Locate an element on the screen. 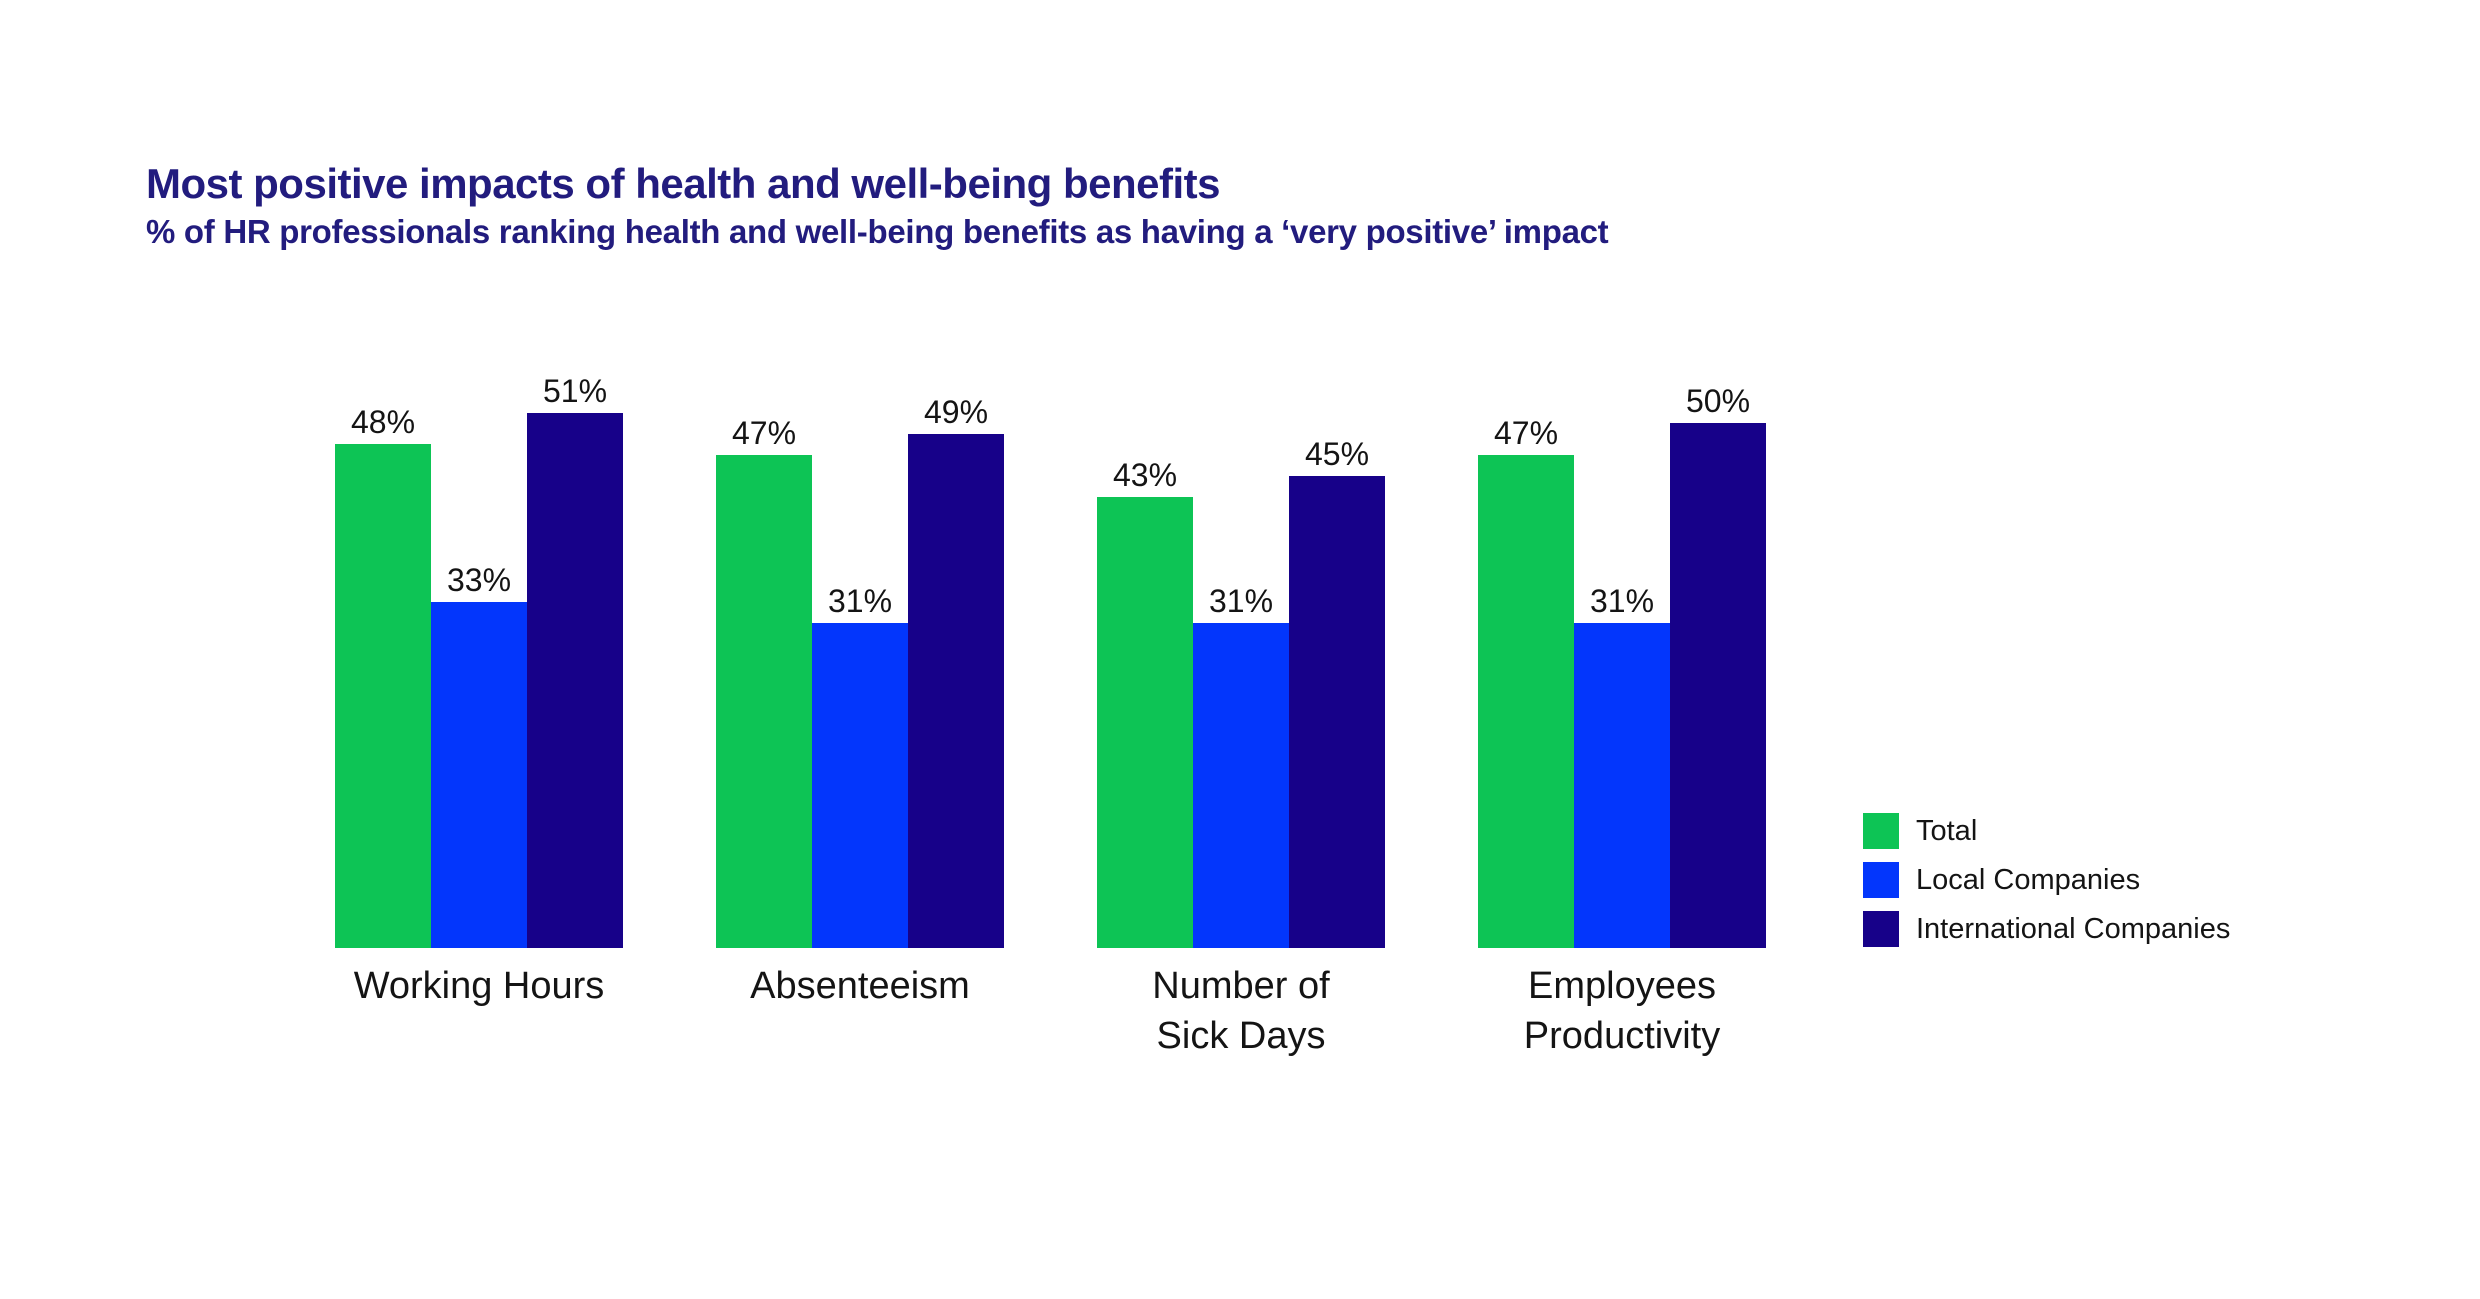 The width and height of the screenshot is (2480, 1299). category-label: Working Hours is located at coordinates (479, 986).